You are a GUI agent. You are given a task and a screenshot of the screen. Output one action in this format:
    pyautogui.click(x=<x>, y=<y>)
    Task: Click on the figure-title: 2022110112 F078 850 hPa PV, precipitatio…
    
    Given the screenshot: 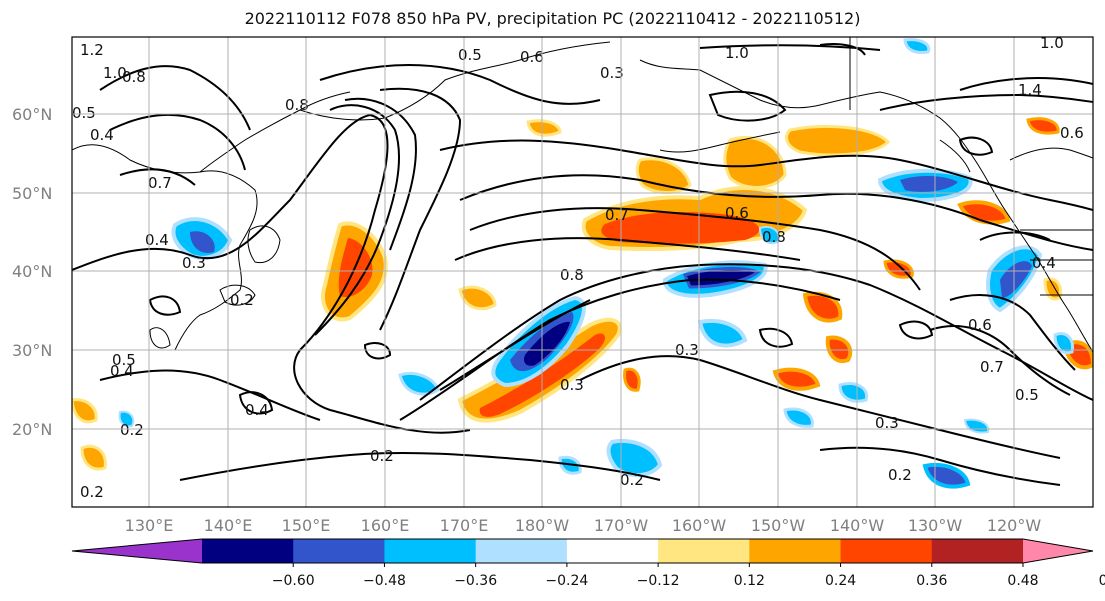 What is the action you would take?
    pyautogui.click(x=552, y=18)
    